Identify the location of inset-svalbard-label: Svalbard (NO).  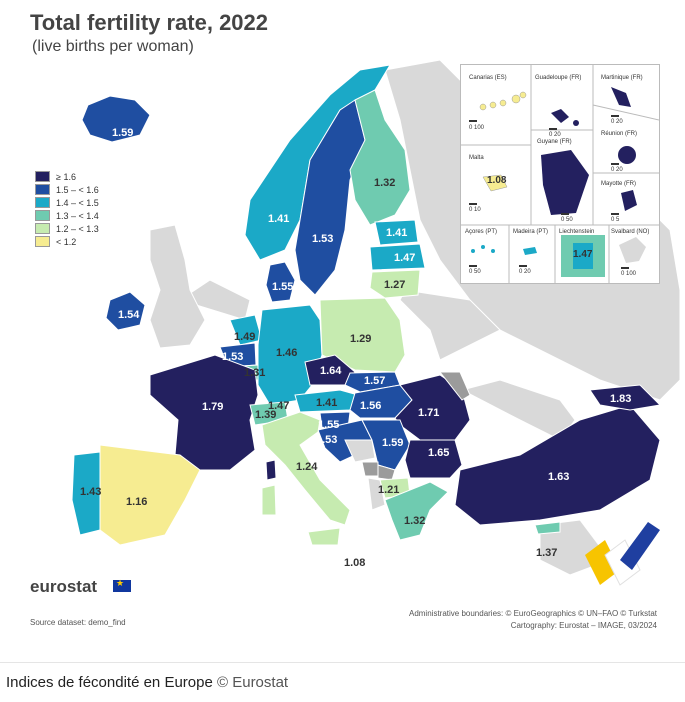
(630, 232).